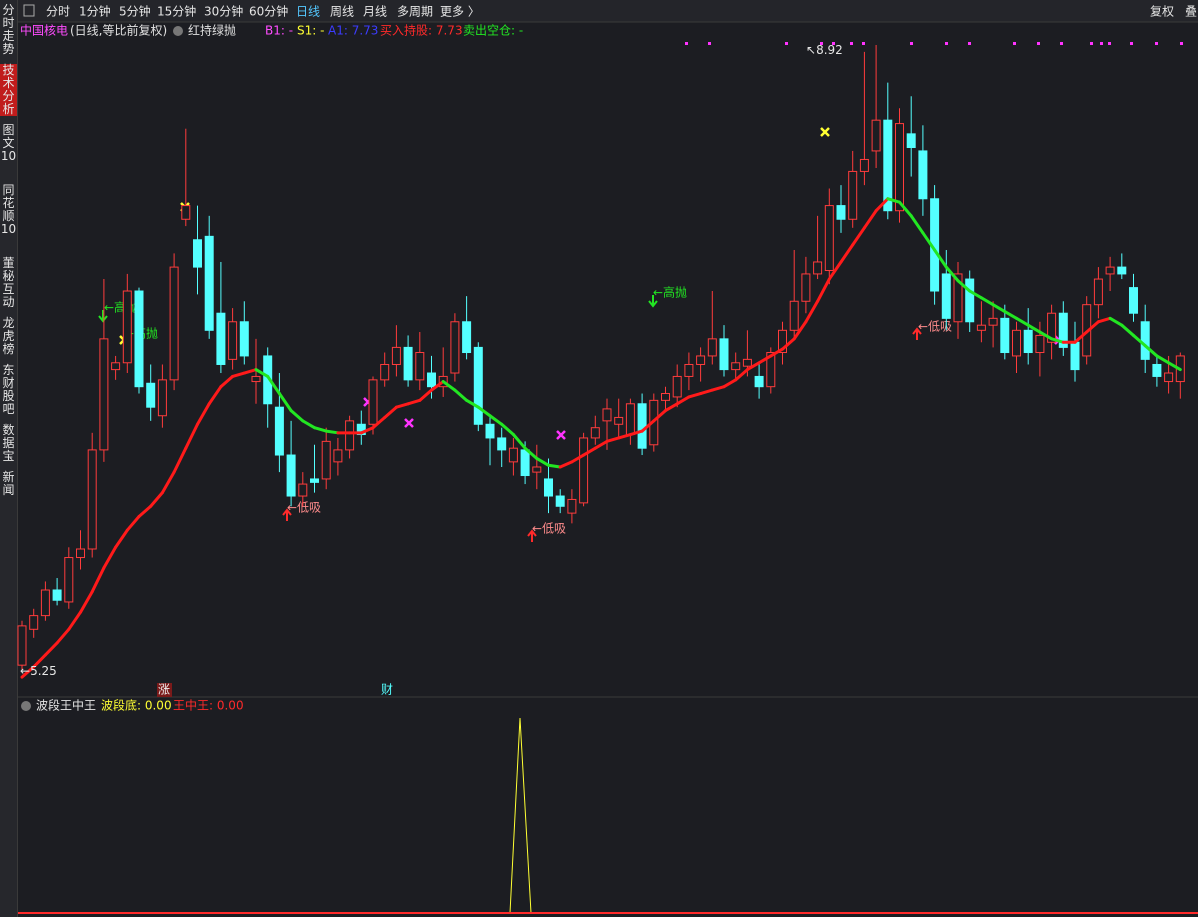  I want to click on side-tab: 技术分析, so click(8, 90).